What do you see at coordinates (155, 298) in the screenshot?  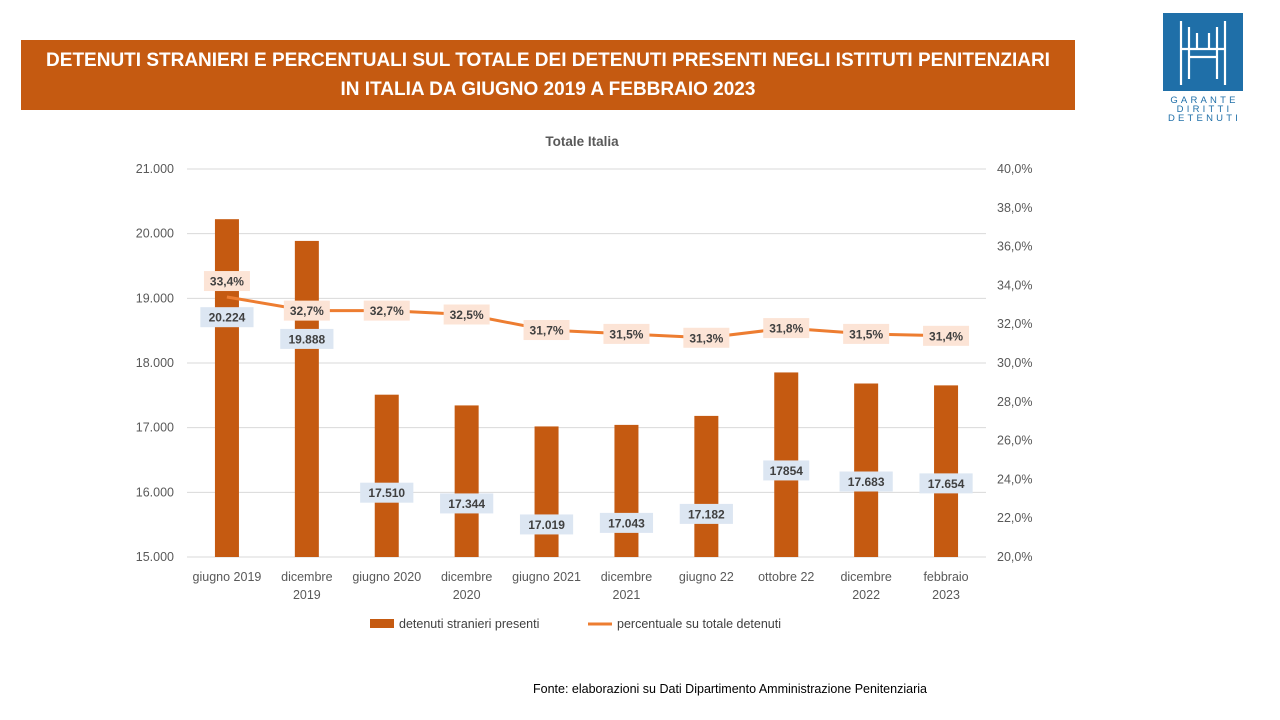 I see `left-tick-label: 19.000` at bounding box center [155, 298].